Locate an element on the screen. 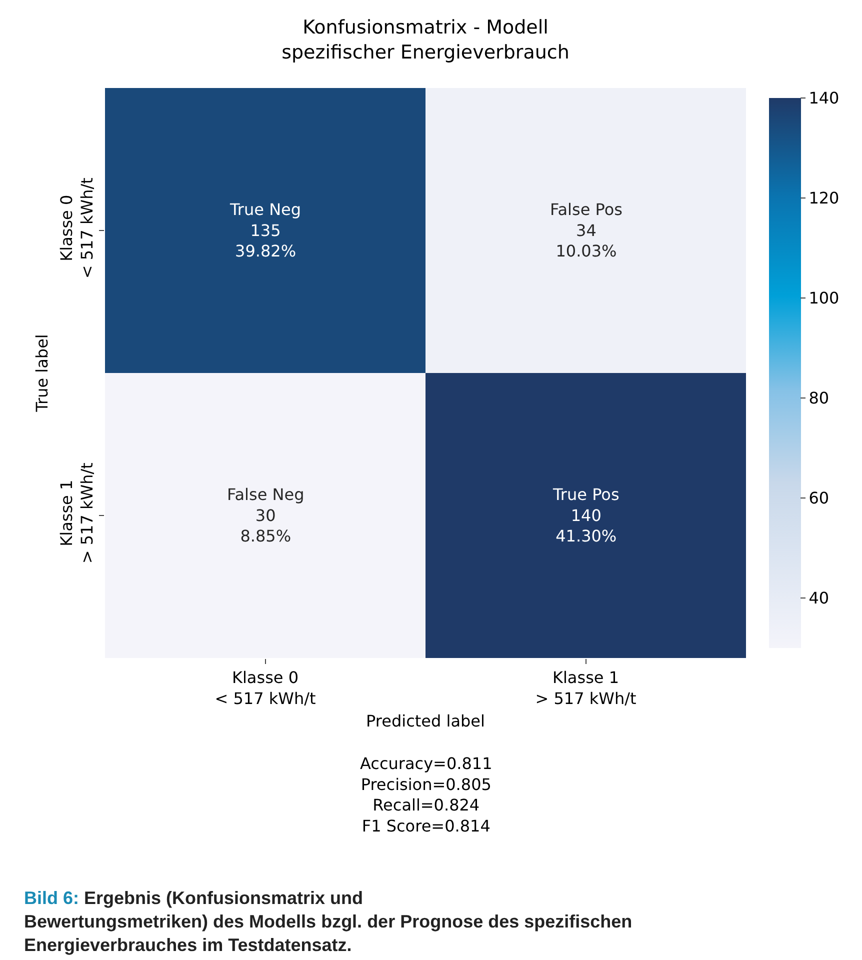  x-axis-title: Predicted label is located at coordinates (425, 721).